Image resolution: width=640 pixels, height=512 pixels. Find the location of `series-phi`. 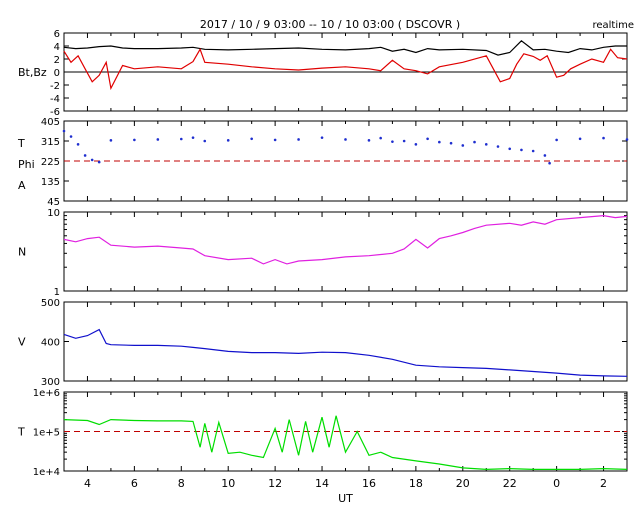

series-phi is located at coordinates (345, 147).